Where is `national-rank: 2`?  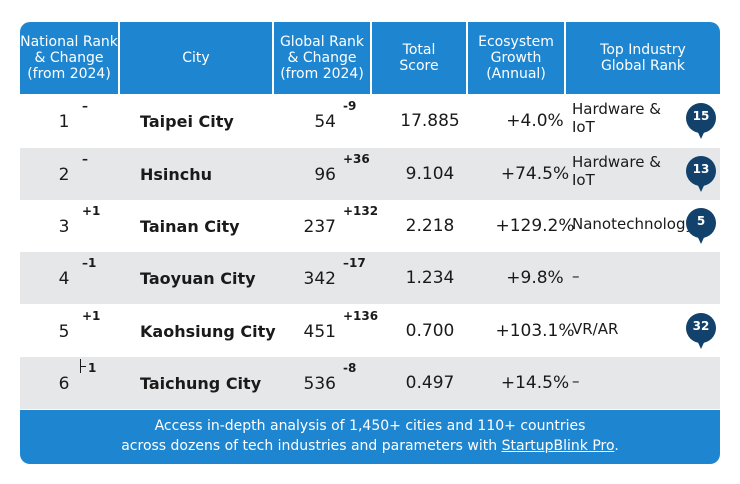 national-rank: 2 is located at coordinates (64, 175).